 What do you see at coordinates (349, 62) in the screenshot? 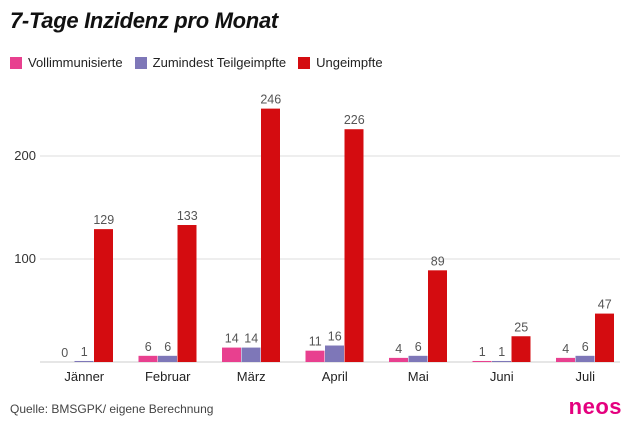
I see `legend-label-ungeimpfte: Ungeimpfte` at bounding box center [349, 62].